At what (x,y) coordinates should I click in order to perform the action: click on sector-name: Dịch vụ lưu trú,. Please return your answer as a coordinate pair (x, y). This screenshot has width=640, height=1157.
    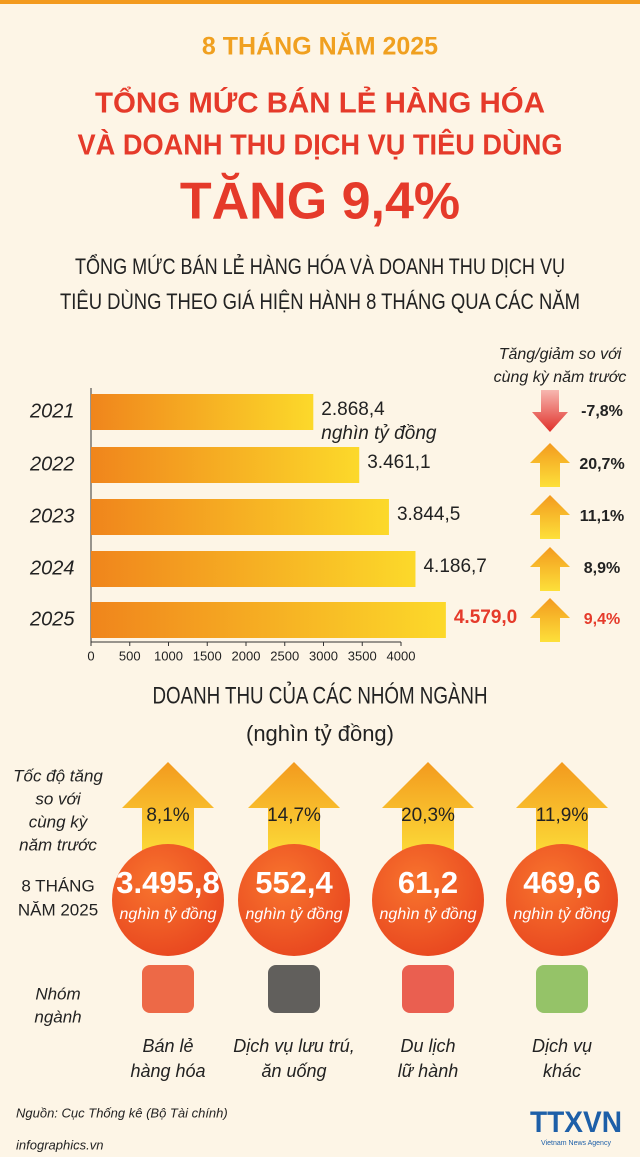
    Looking at the image, I should click on (293, 1046).